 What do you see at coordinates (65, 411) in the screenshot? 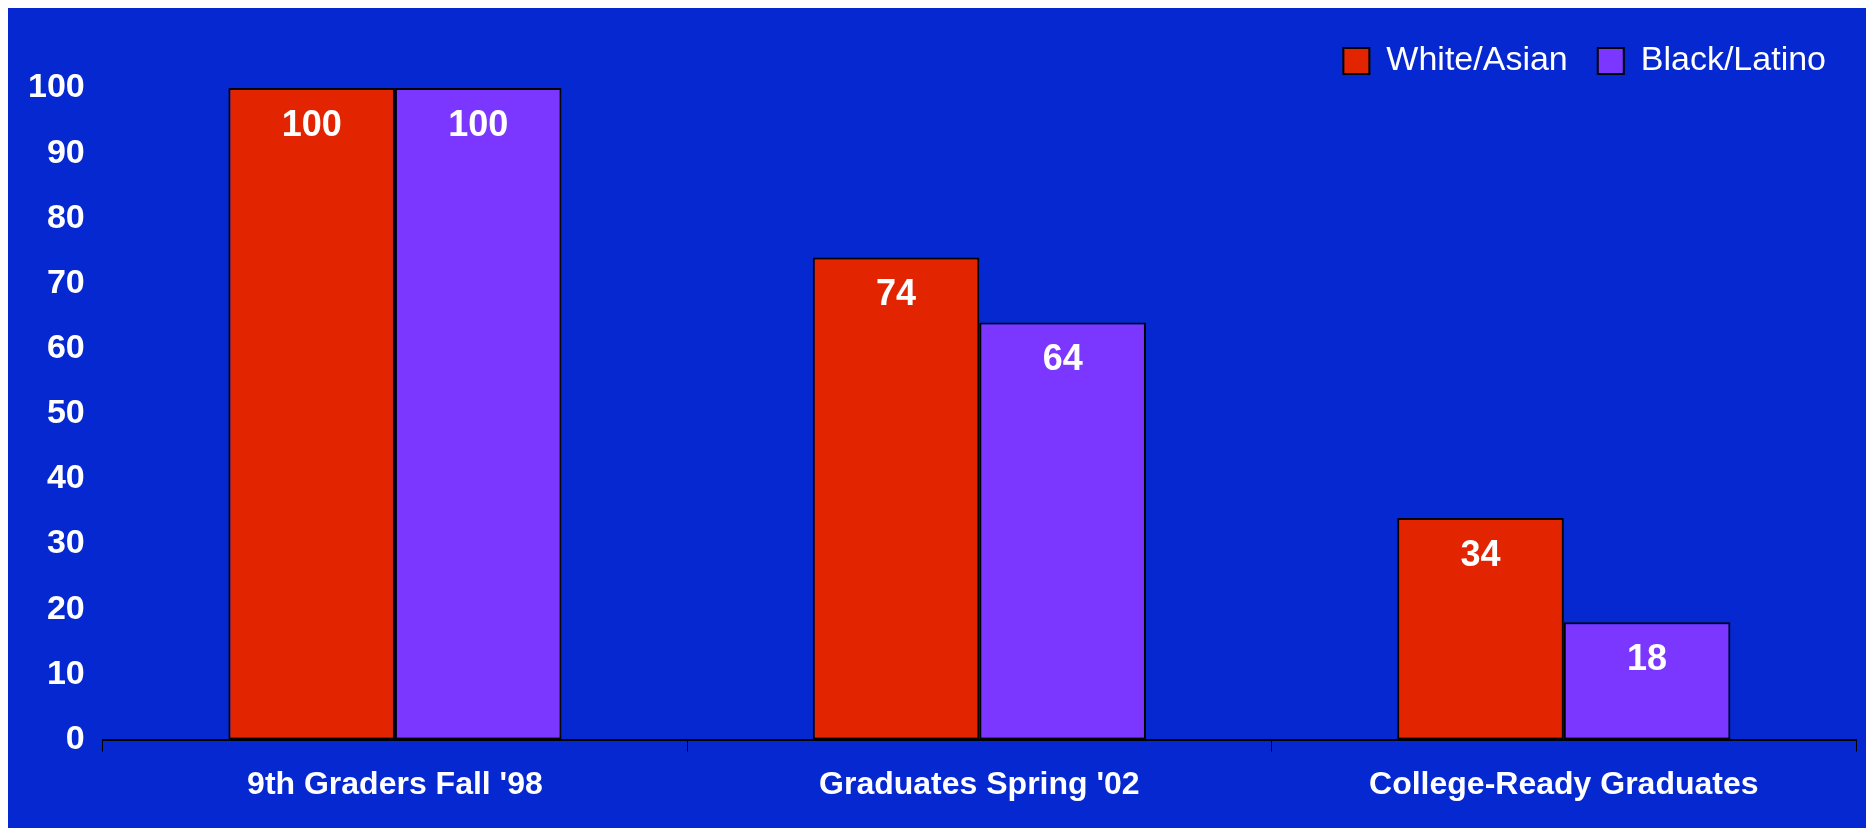
I see `y-tick-label: 50` at bounding box center [65, 411].